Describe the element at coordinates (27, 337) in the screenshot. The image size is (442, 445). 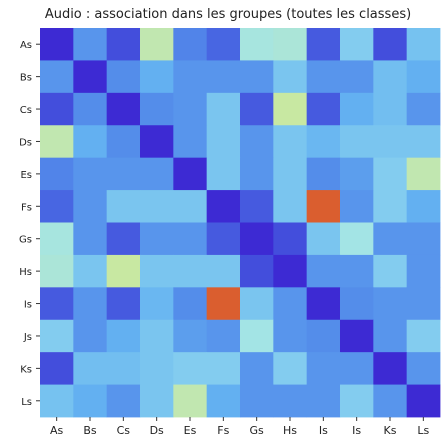
I see `y-tick-label: Js` at that location.